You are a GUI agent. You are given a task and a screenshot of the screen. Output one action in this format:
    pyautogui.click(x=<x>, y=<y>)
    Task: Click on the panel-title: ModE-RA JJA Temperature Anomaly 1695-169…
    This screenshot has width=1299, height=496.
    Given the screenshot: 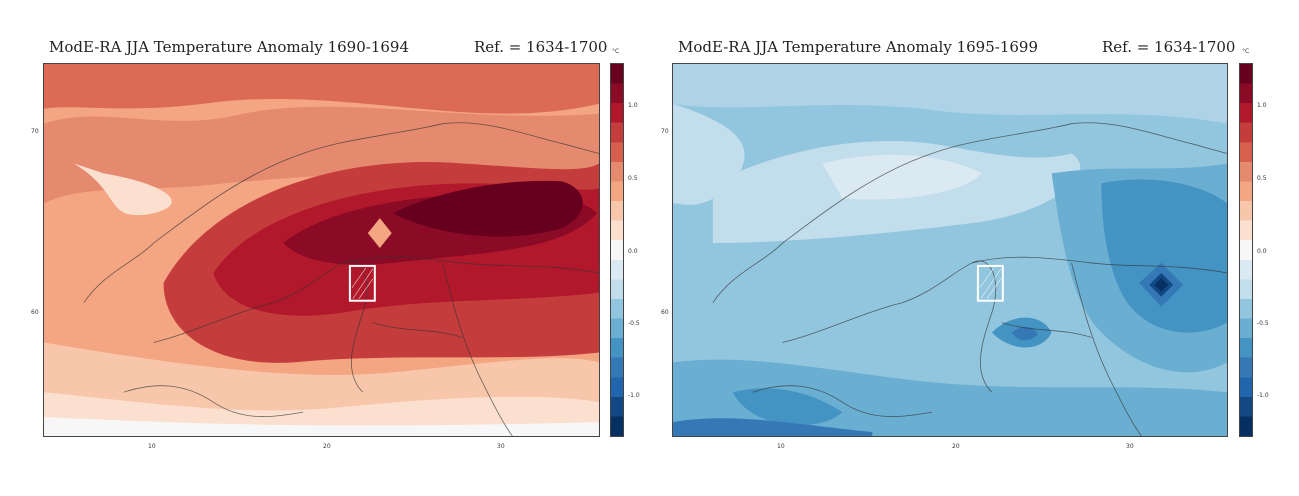 What is the action you would take?
    pyautogui.click(x=858, y=47)
    